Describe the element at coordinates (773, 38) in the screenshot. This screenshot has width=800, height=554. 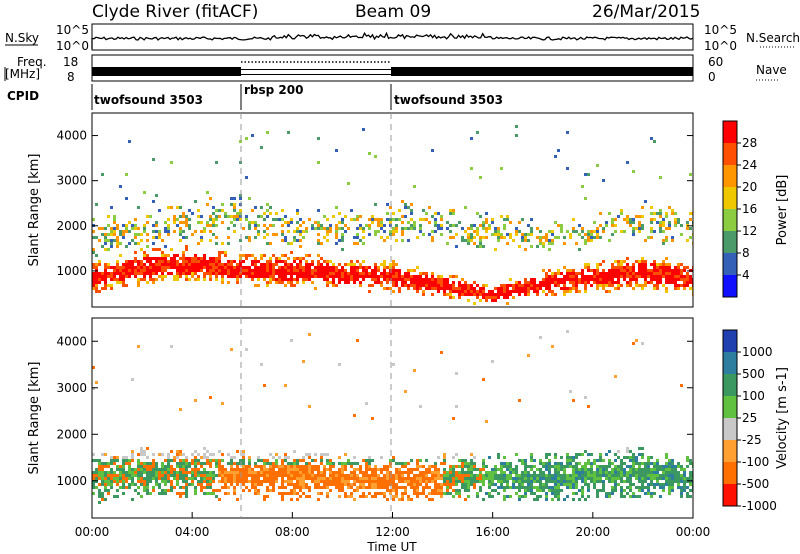
I see `nsearch-label: N.Search` at that location.